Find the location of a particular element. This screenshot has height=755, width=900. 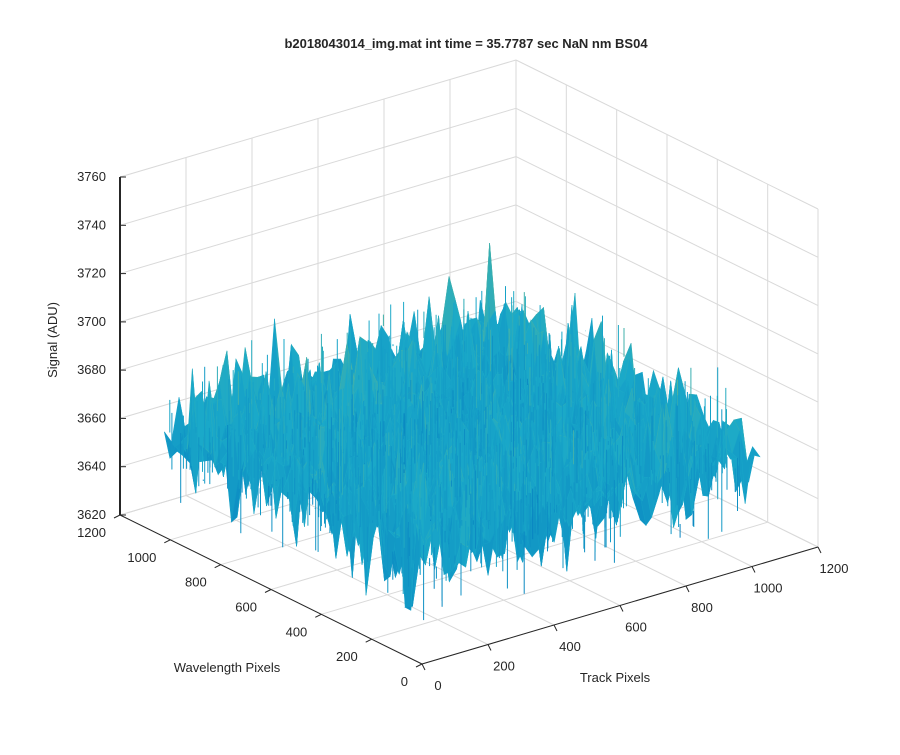

y-tick-label: 0 is located at coordinates (404, 681).